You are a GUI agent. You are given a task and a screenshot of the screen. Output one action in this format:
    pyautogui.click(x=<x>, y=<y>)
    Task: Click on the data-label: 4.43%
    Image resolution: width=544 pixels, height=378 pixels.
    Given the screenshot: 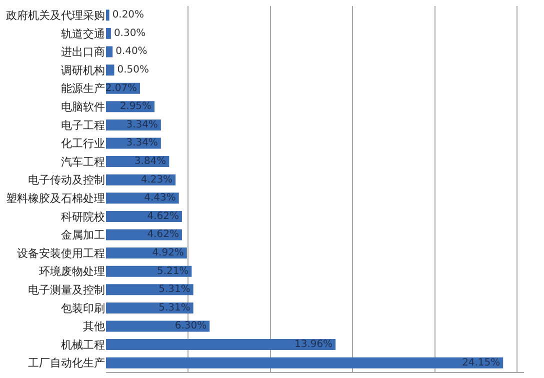 What is the action you would take?
    pyautogui.click(x=160, y=198)
    